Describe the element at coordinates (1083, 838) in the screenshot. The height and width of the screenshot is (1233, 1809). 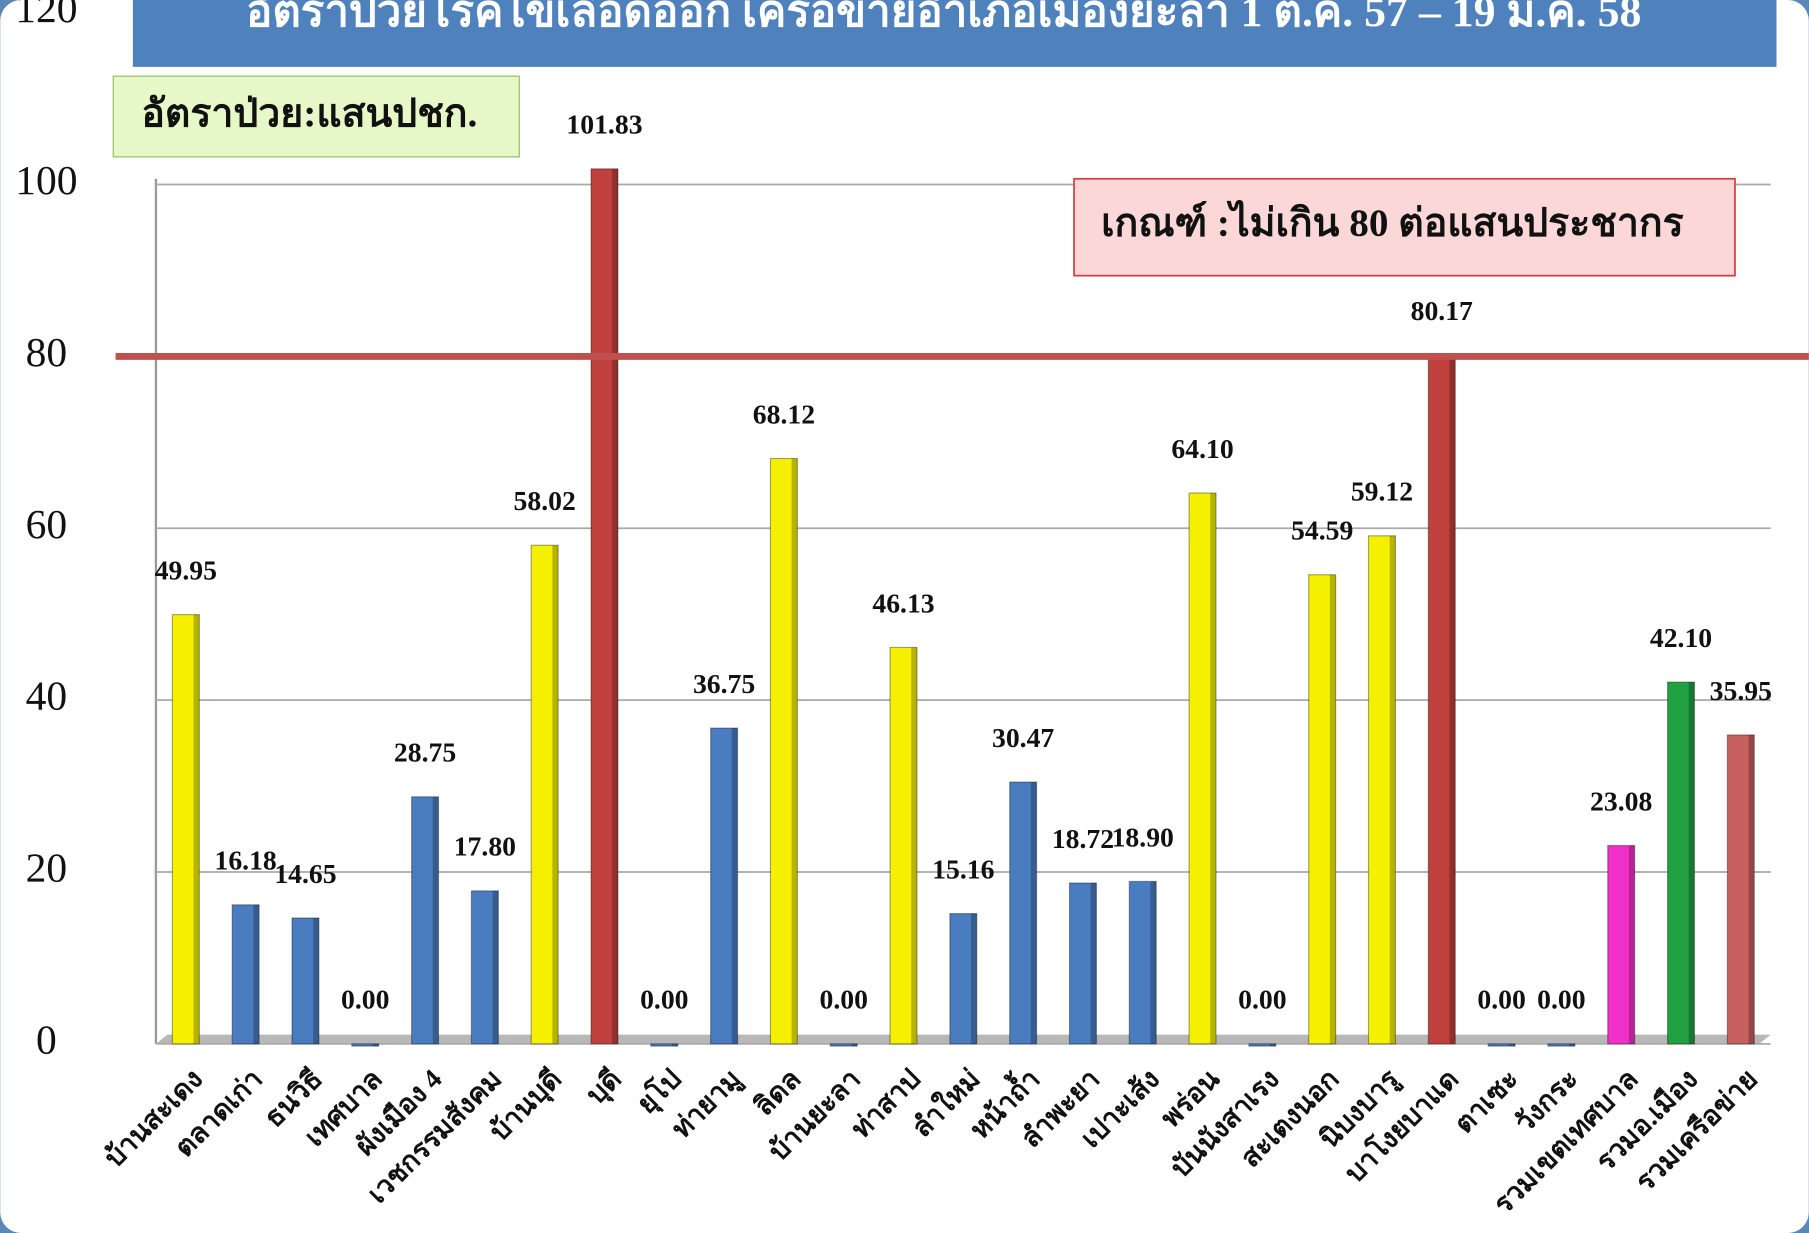
I see `value-label: 18.72` at that location.